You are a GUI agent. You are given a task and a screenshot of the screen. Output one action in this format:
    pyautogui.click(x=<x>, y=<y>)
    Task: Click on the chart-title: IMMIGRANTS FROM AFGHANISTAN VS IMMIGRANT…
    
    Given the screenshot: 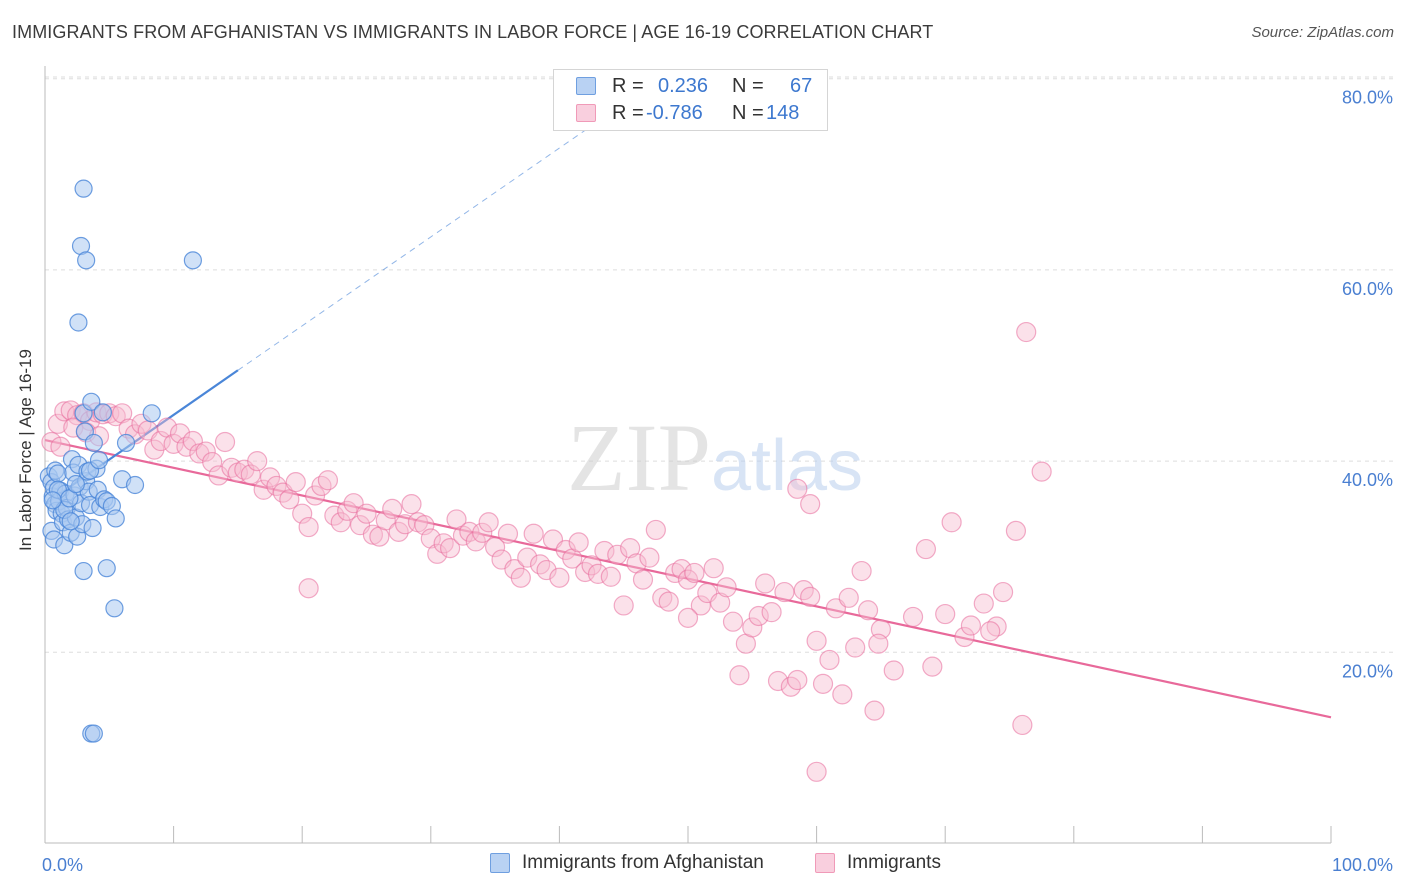 What is the action you would take?
    pyautogui.click(x=473, y=32)
    